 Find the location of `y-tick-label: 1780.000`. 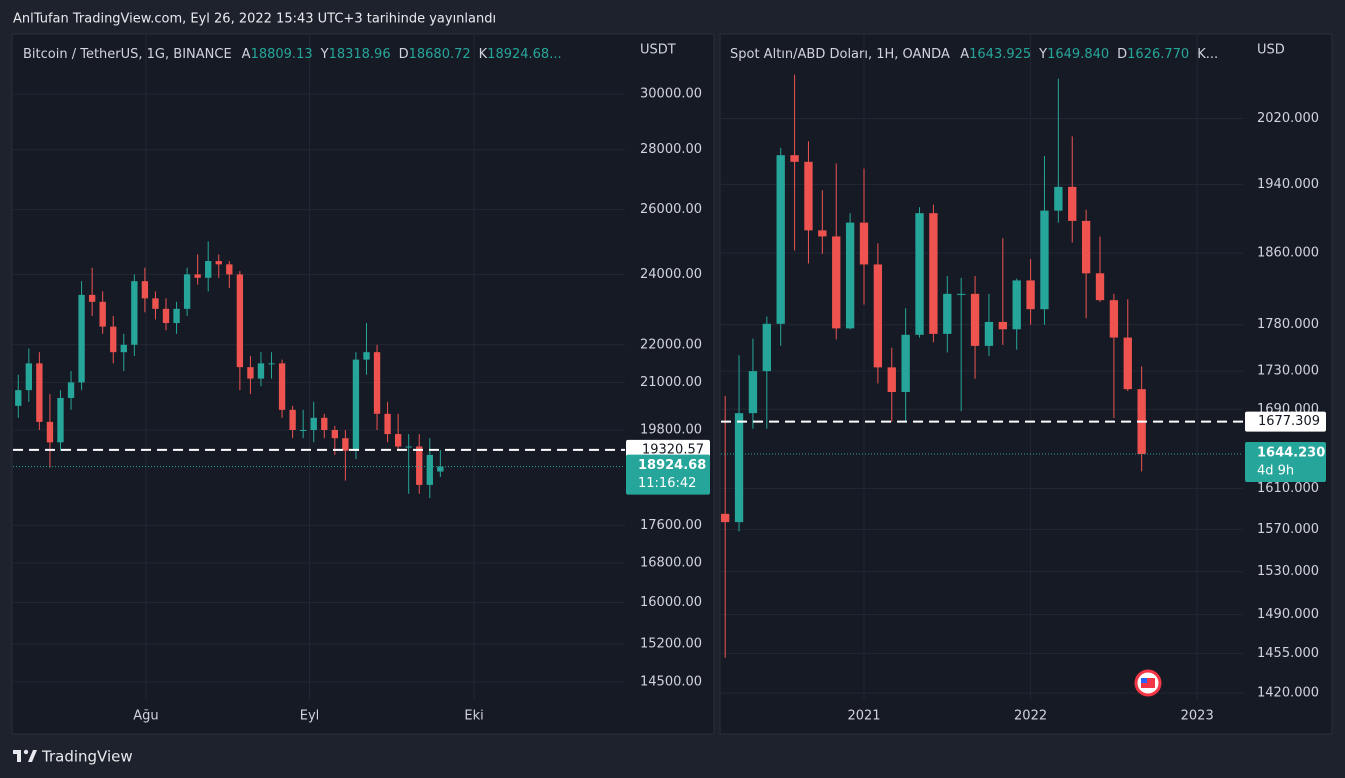

y-tick-label: 1780.000 is located at coordinates (1288, 324).